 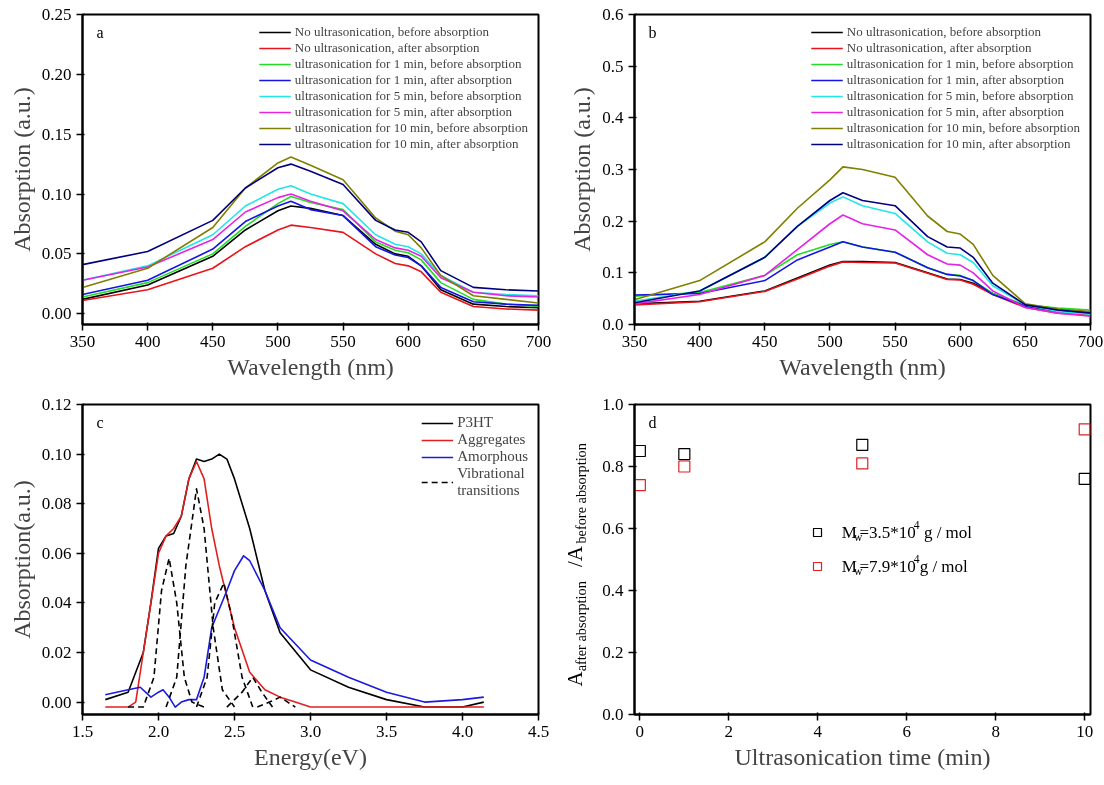 I want to click on y-tick-label: 1.0, so click(x=613, y=404).